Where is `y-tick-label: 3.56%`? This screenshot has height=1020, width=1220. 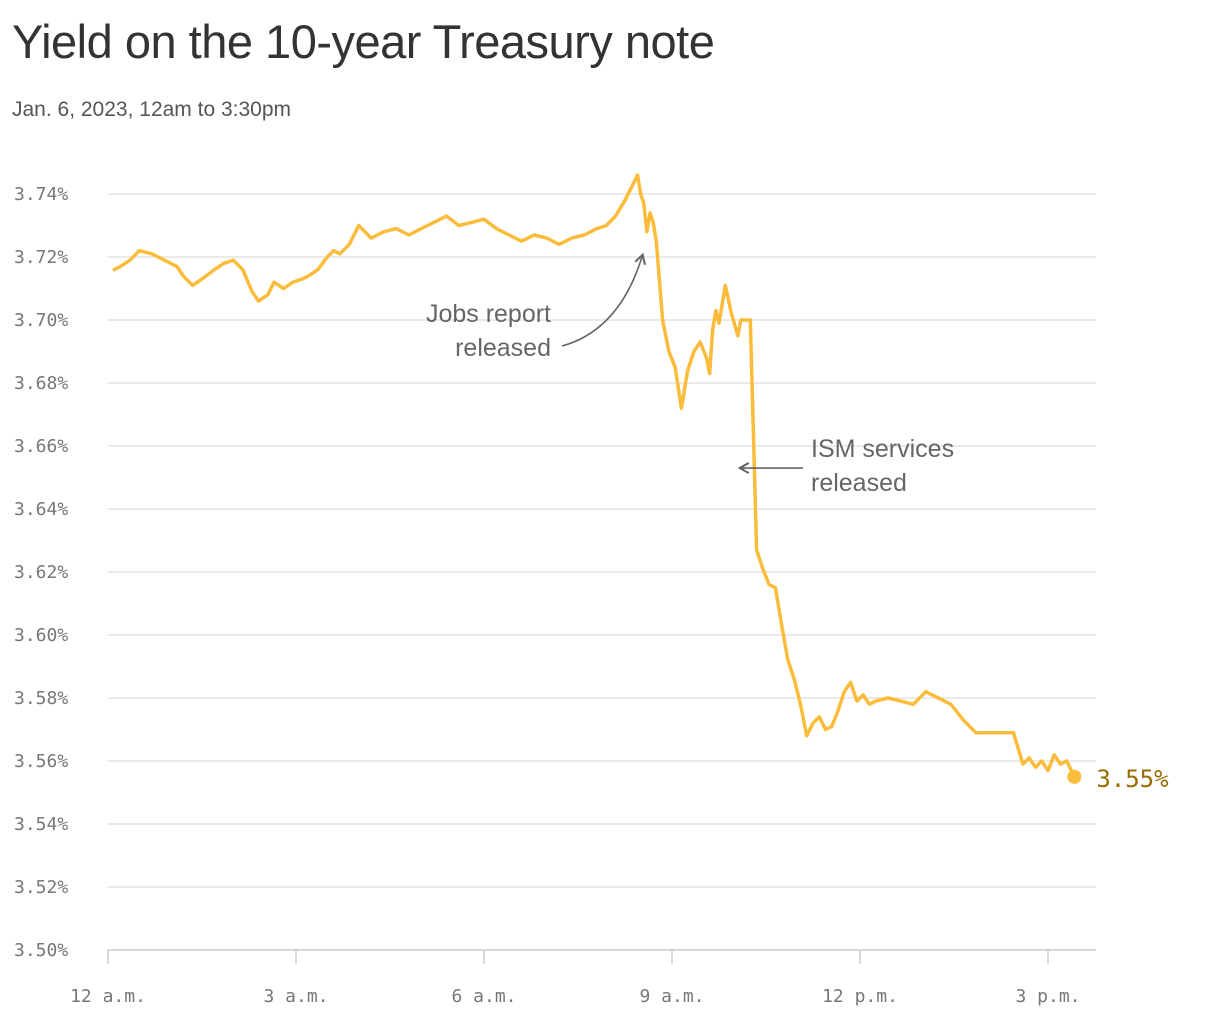 y-tick-label: 3.56% is located at coordinates (41, 761).